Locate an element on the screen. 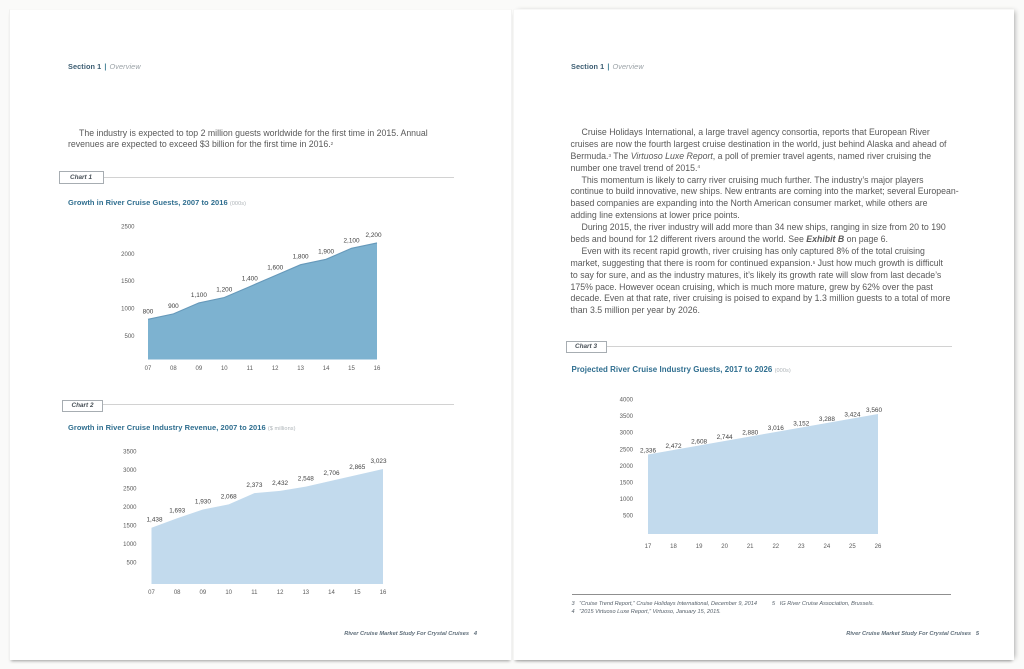  svg-text: 2,865 is located at coordinates (357, 467).